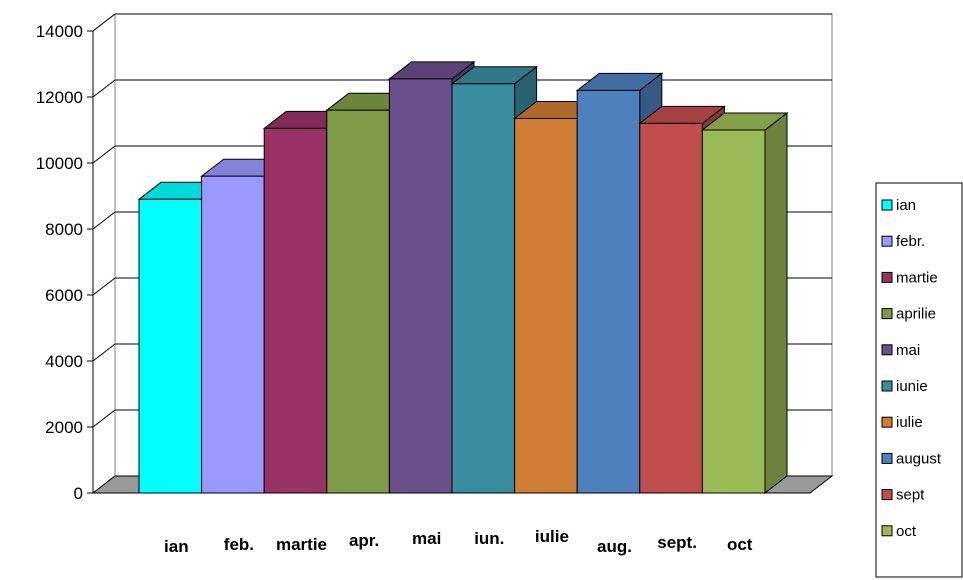 The image size is (963, 580). Describe the element at coordinates (776, 303) in the screenshot. I see `bar-side` at that location.